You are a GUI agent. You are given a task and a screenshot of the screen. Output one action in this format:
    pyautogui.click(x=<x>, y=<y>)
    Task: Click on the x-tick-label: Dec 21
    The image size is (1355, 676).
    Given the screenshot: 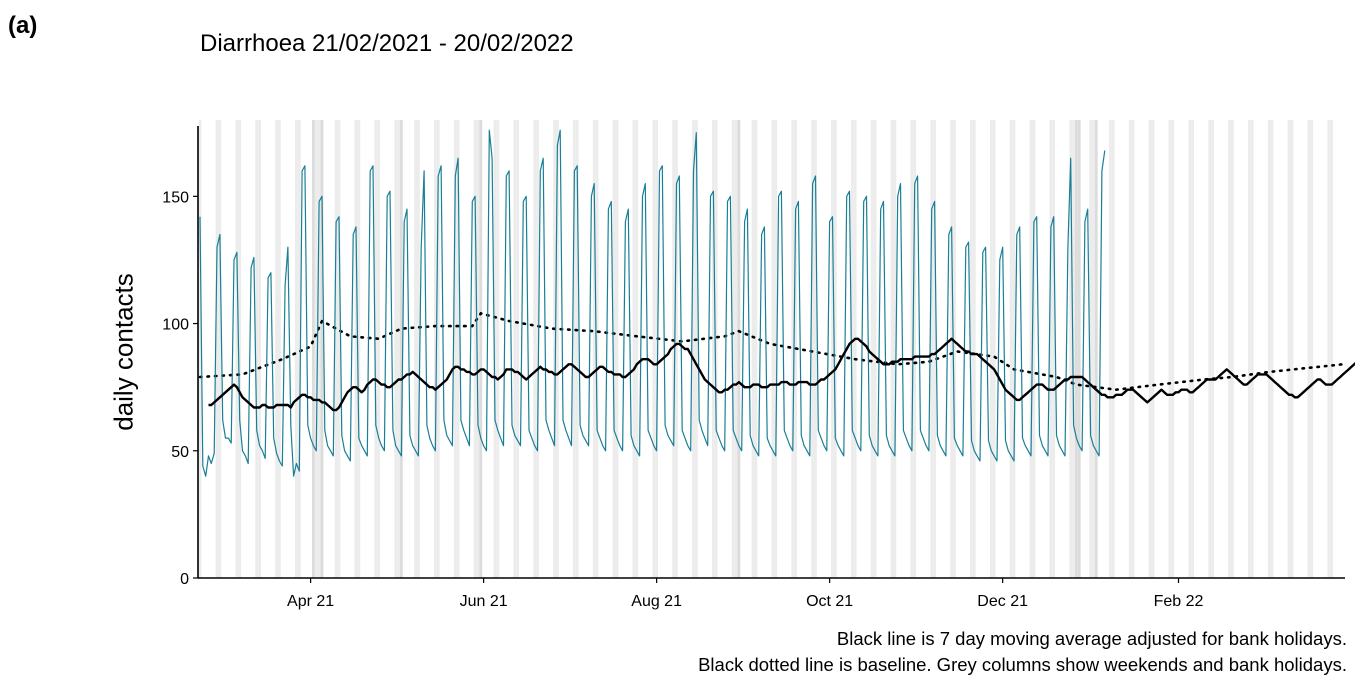 What is the action you would take?
    pyautogui.click(x=1002, y=601)
    